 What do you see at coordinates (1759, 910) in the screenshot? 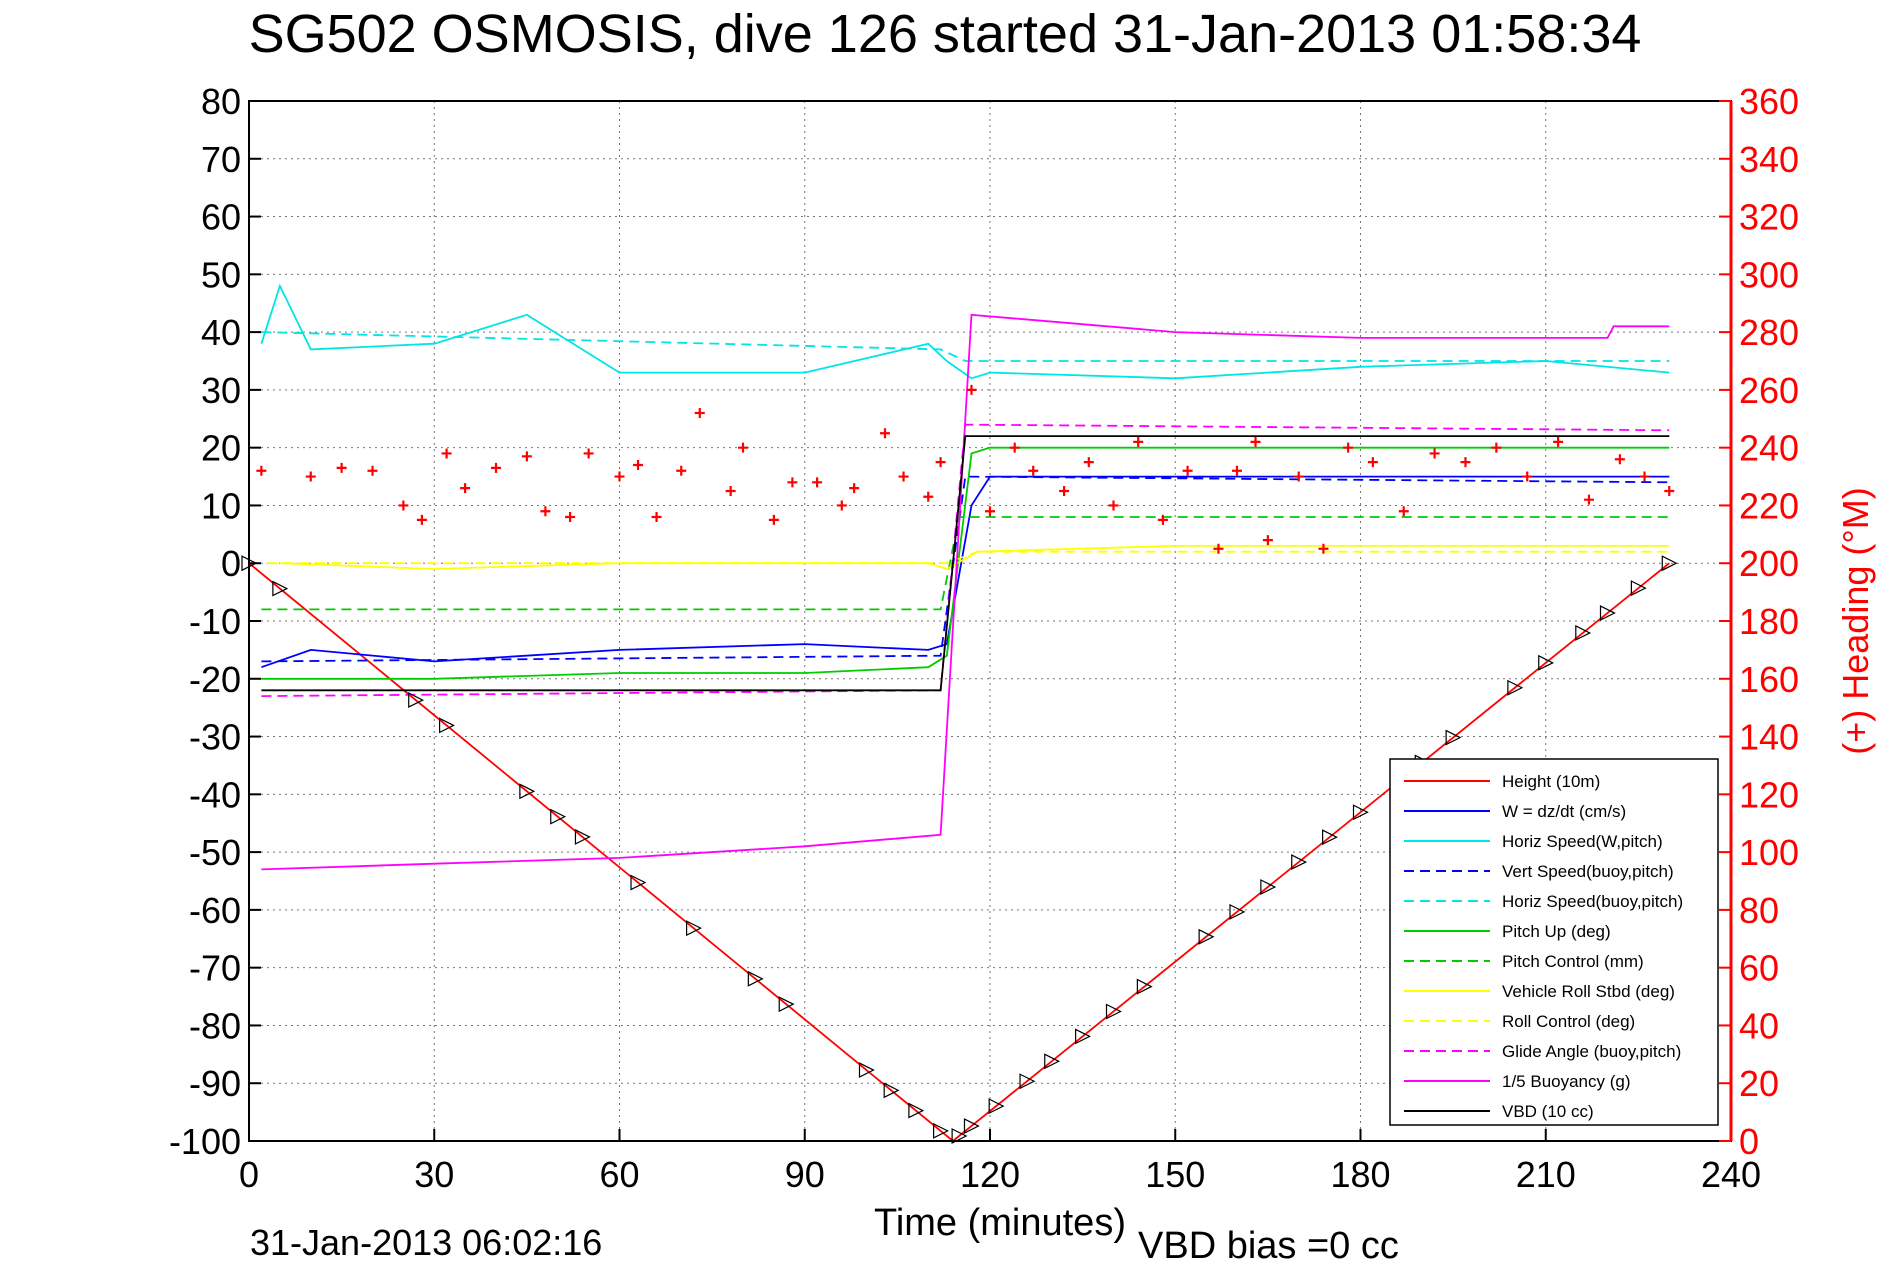
I see `right-tick-label: 80` at bounding box center [1759, 910].